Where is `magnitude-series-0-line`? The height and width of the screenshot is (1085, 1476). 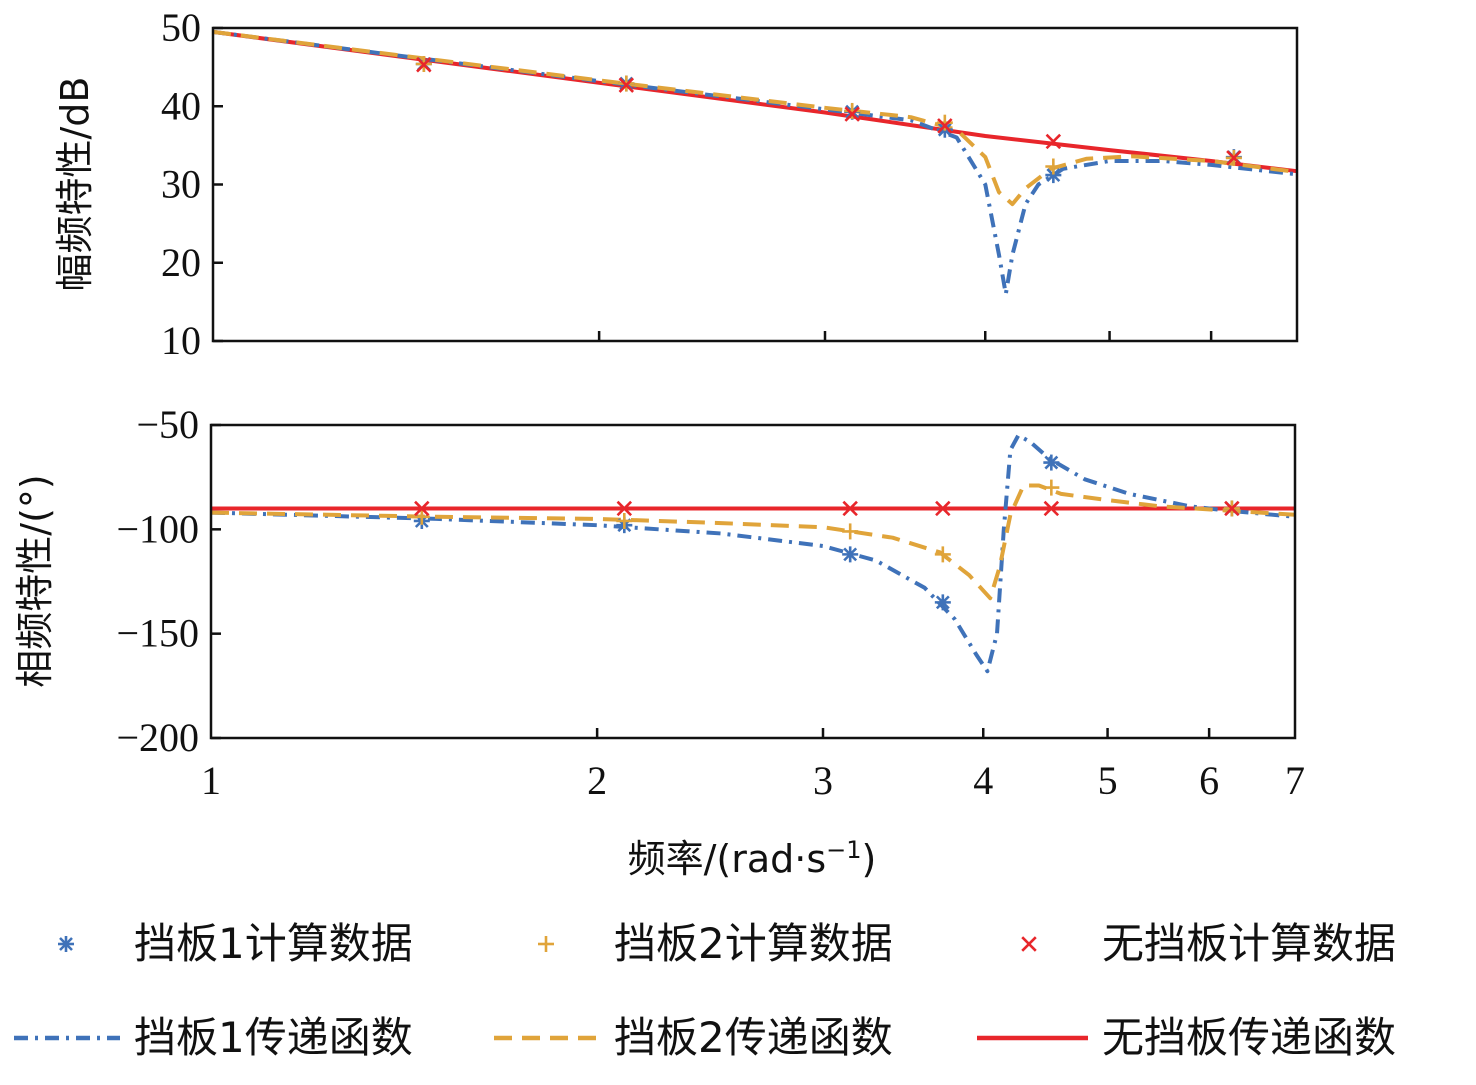 magnitude-series-0-line is located at coordinates (755, 101).